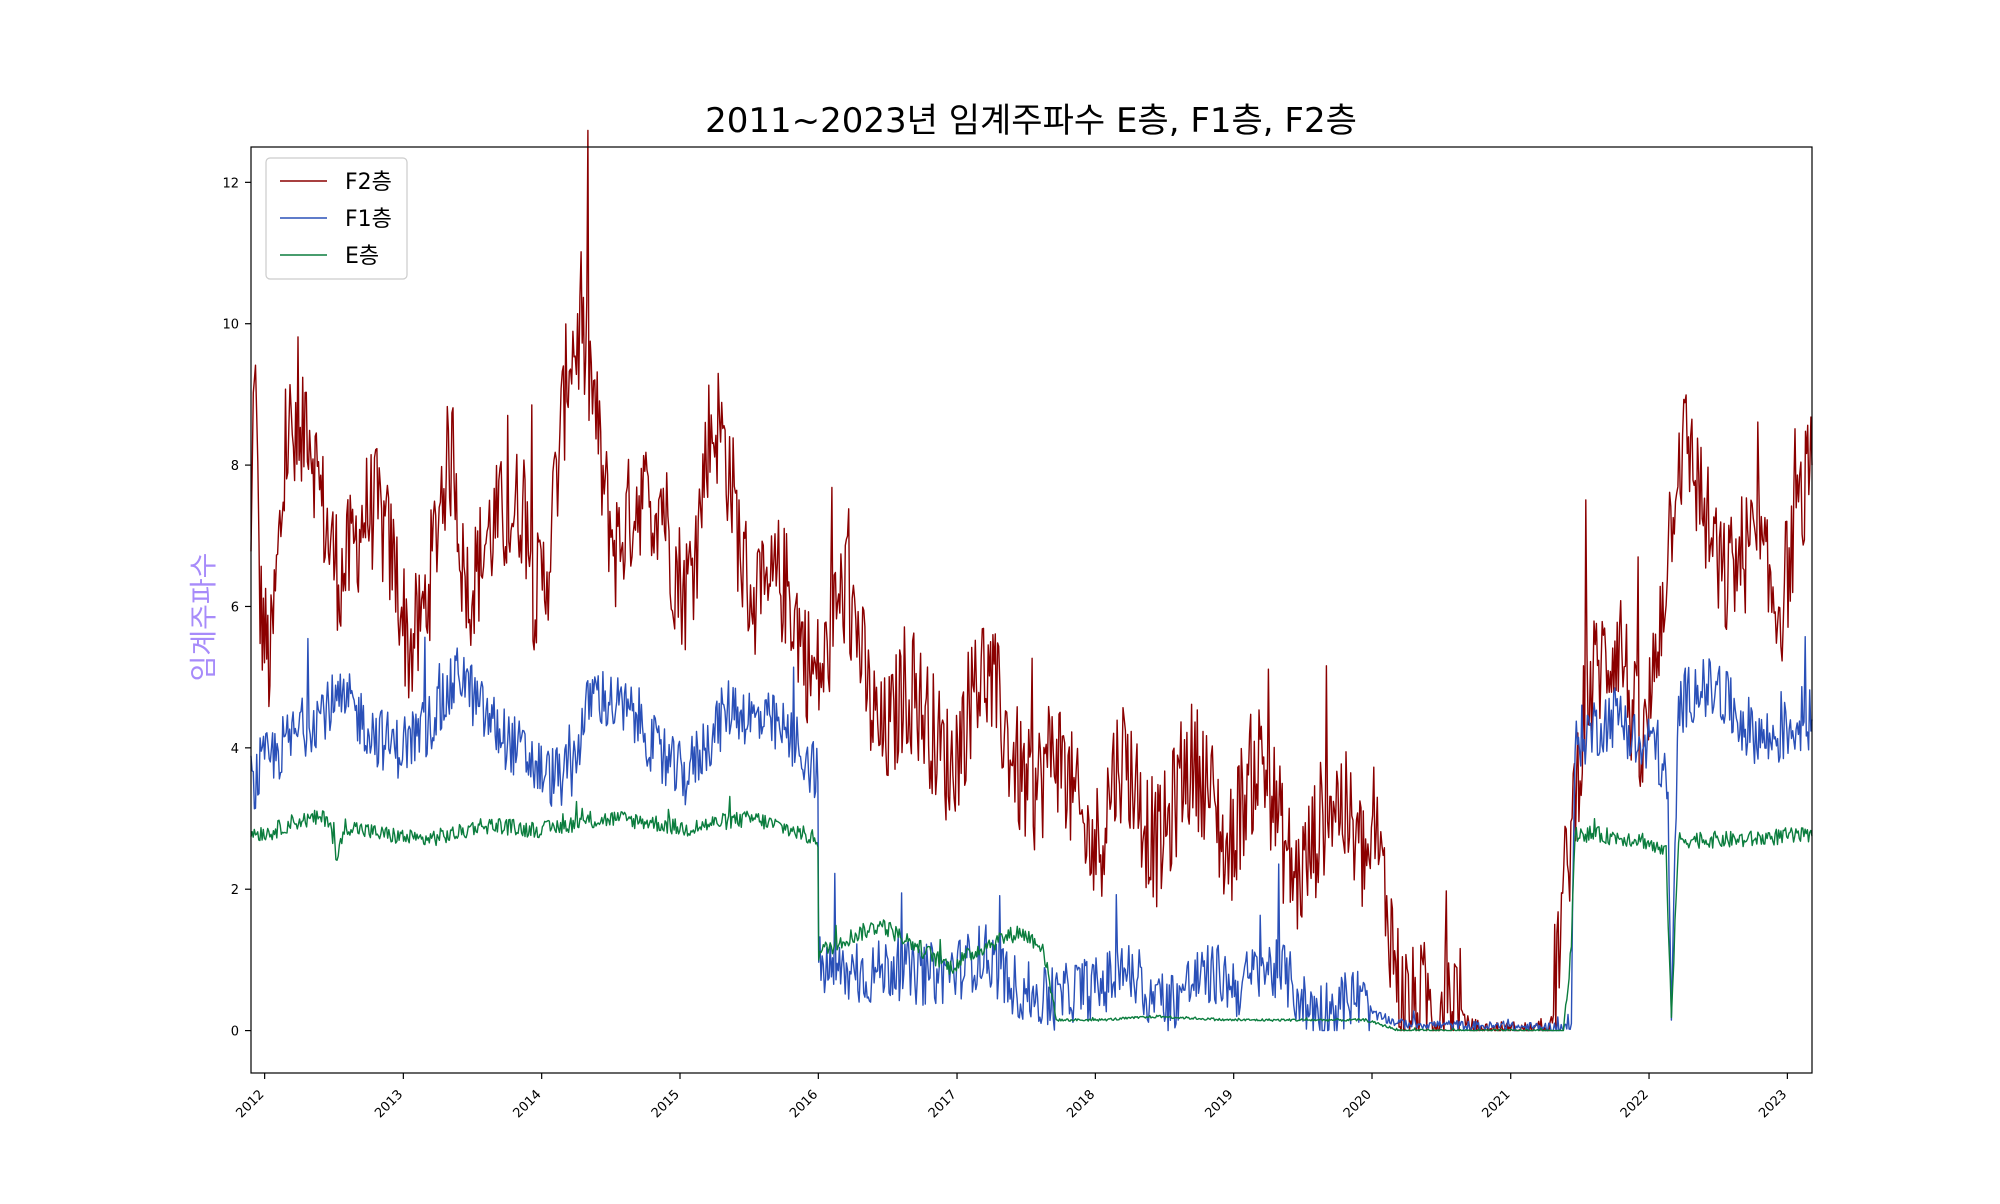  What do you see at coordinates (804, 1104) in the screenshot?
I see `x-tick-label: 2016` at bounding box center [804, 1104].